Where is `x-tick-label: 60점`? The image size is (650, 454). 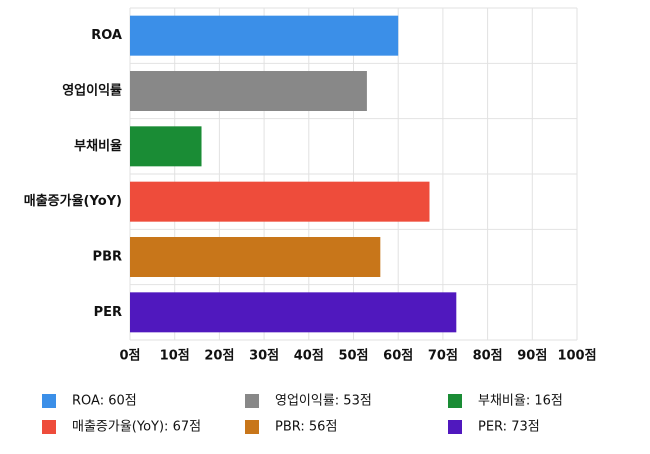 x-tick-label: 60점 is located at coordinates (398, 356).